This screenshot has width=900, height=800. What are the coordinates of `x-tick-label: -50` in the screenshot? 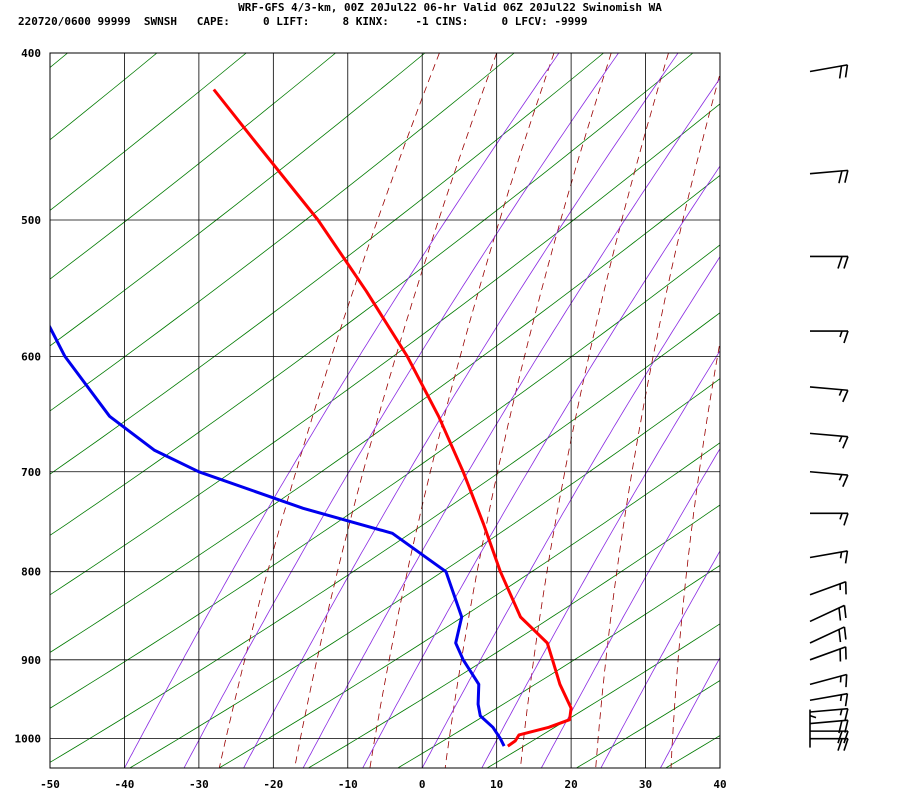 It's located at (50, 784).